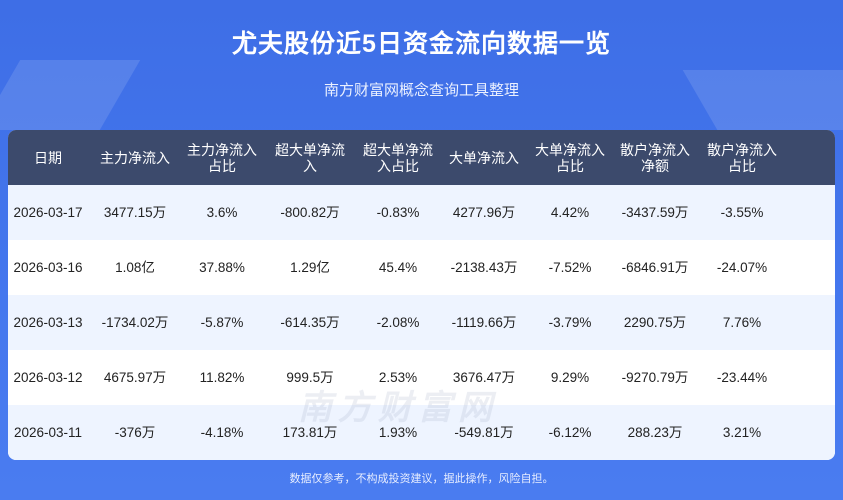 The image size is (843, 500). Describe the element at coordinates (655, 377) in the screenshot. I see `table-cell: -9270.79万` at that location.